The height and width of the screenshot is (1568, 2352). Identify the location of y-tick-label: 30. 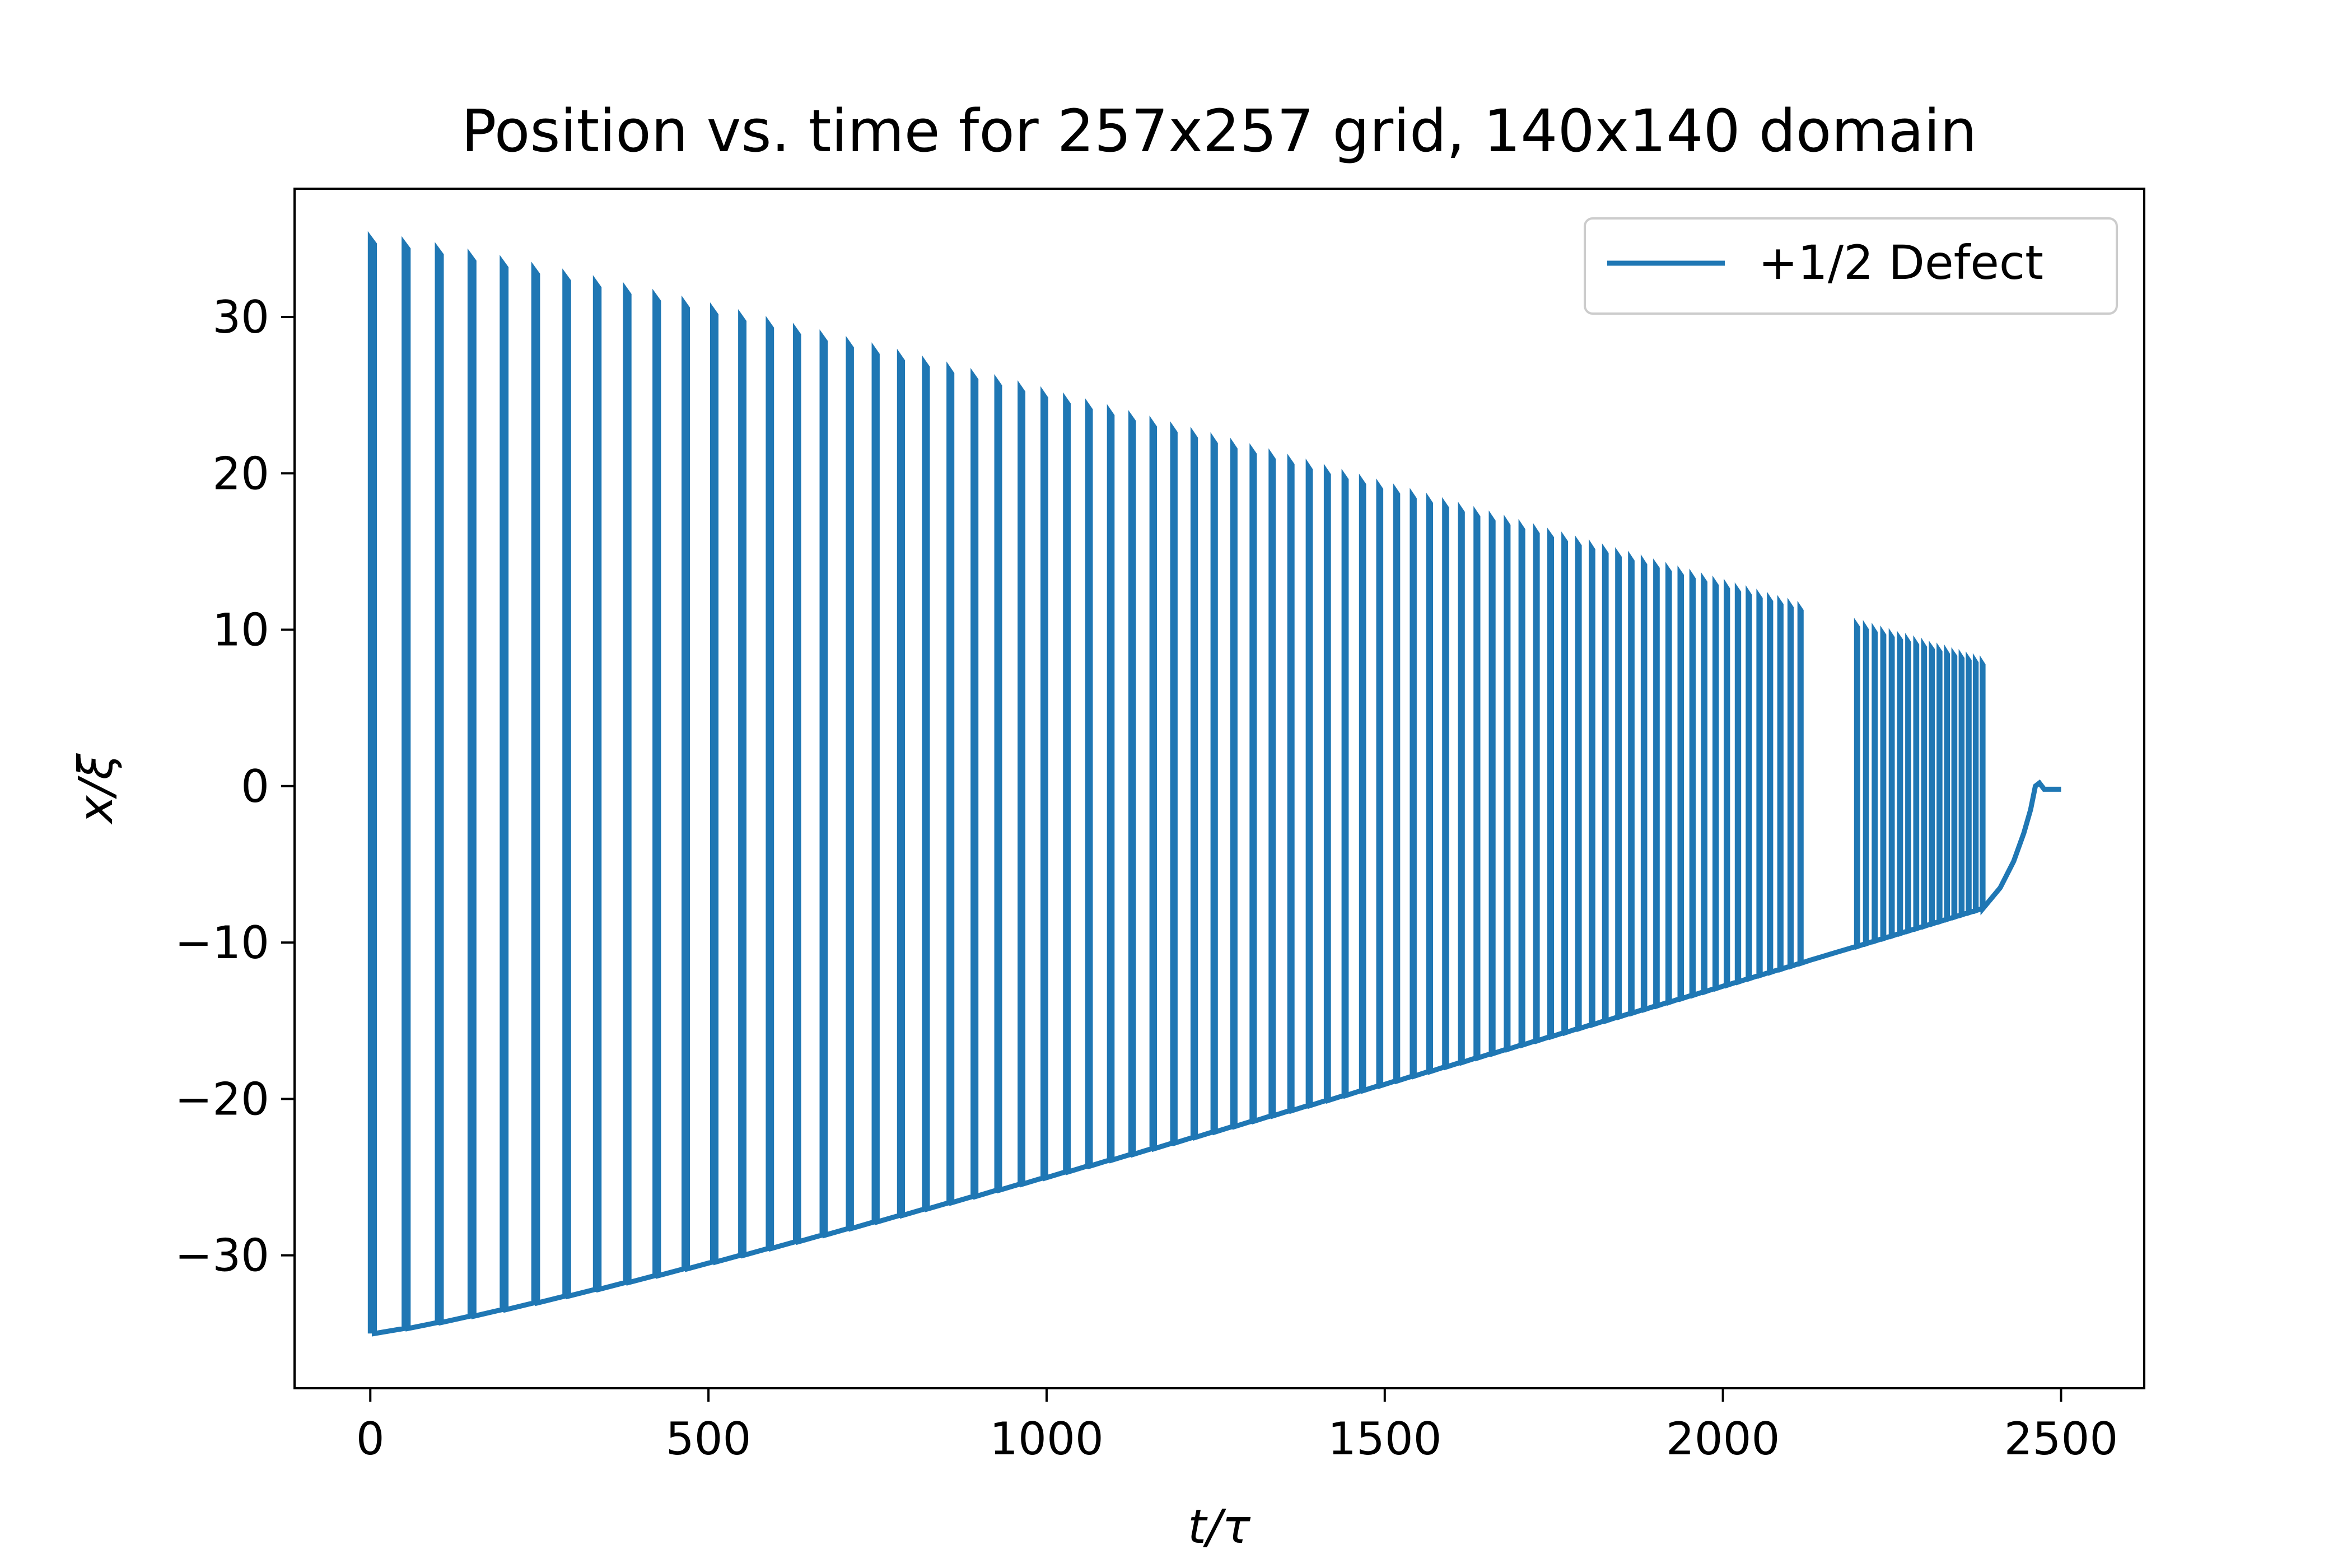
(241, 317).